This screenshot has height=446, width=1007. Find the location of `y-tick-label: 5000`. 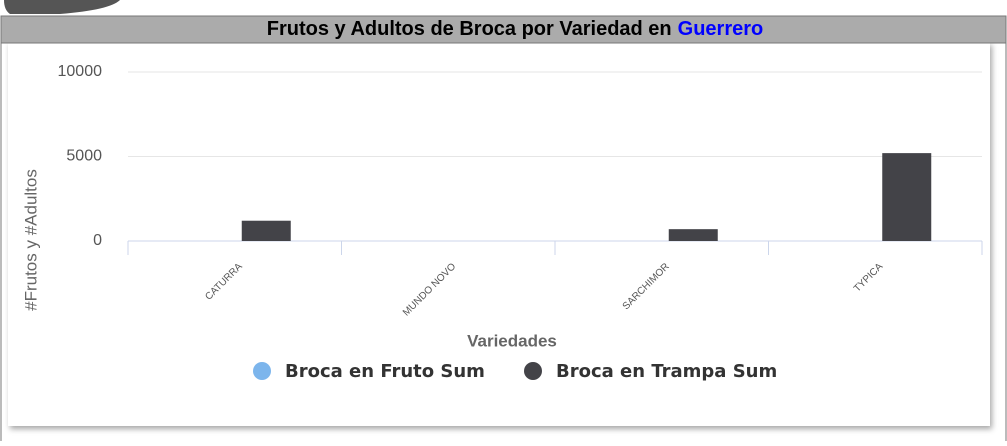

y-tick-label: 5000 is located at coordinates (84, 156).